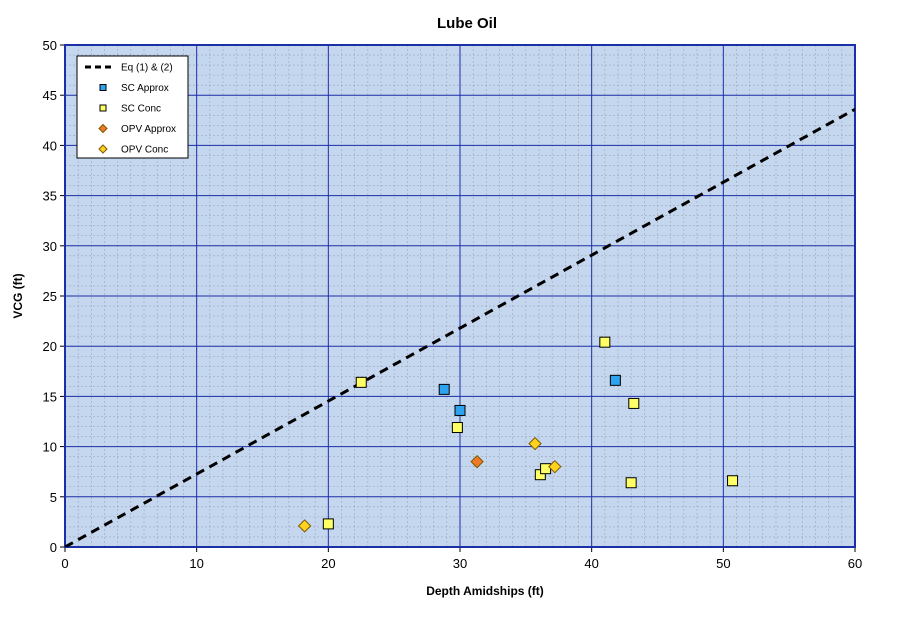 Image resolution: width=899 pixels, height=618 pixels. What do you see at coordinates (145, 88) in the screenshot?
I see `legend-label: SC Approx` at bounding box center [145, 88].